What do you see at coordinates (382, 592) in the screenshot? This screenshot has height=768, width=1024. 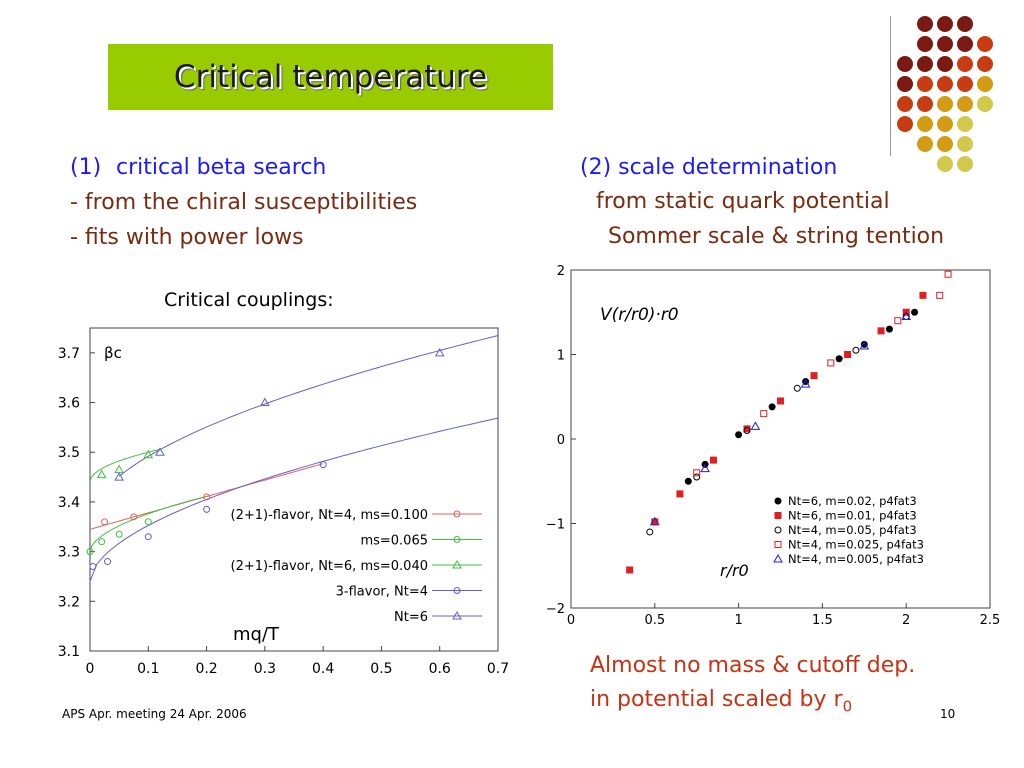 I see `legend-label: 3-flavor, Nt=4` at bounding box center [382, 592].